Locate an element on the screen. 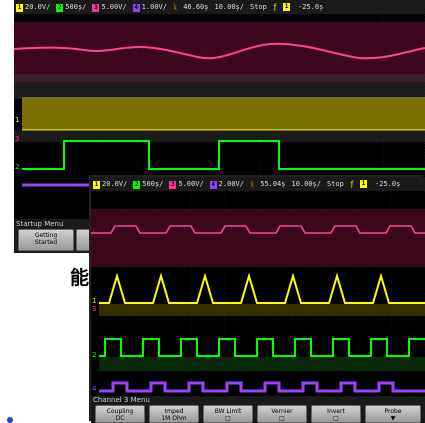 The width and height of the screenshot is (425, 423). submenu-arrow-icon: ▼ is located at coordinates (393, 418).